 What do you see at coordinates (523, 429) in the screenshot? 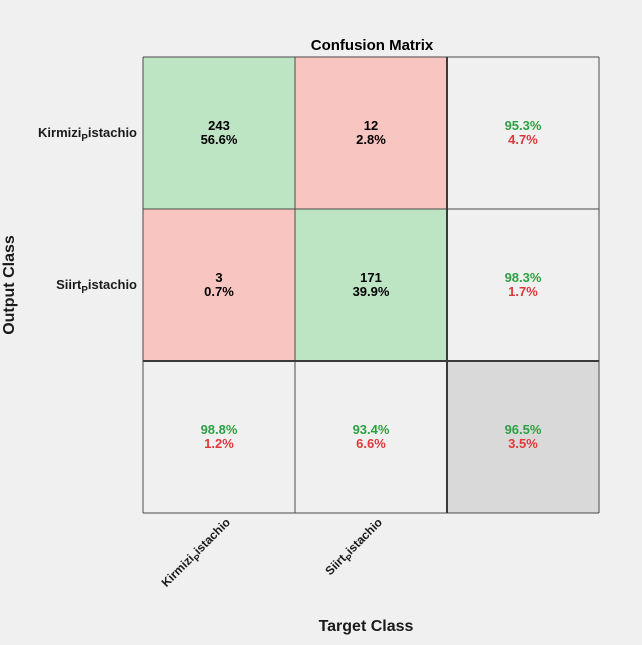
I see `overall-label-top: 96.5%` at bounding box center [523, 429].